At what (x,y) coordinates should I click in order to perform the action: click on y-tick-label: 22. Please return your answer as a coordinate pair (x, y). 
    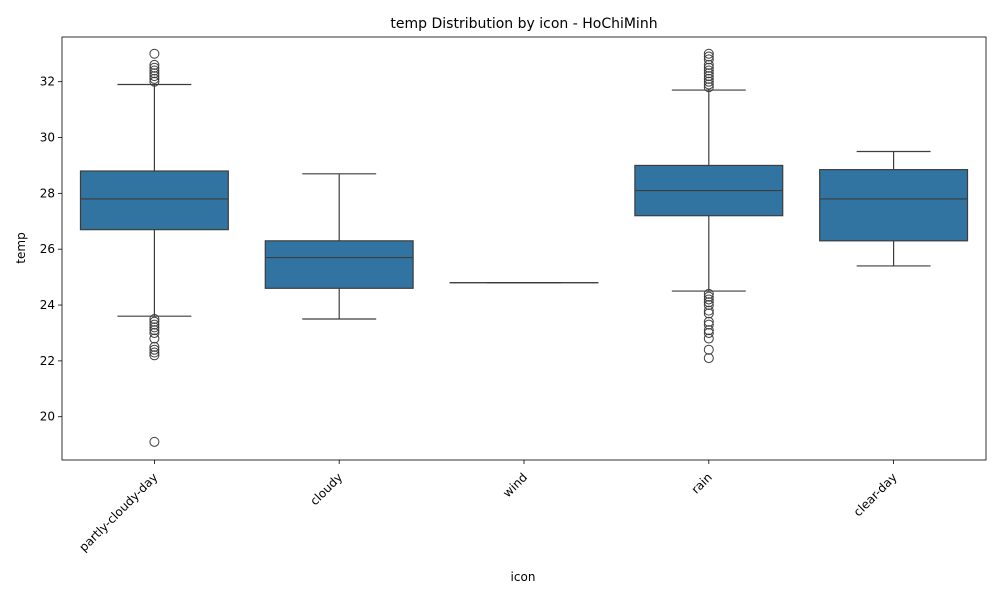
    Looking at the image, I should click on (47, 361).